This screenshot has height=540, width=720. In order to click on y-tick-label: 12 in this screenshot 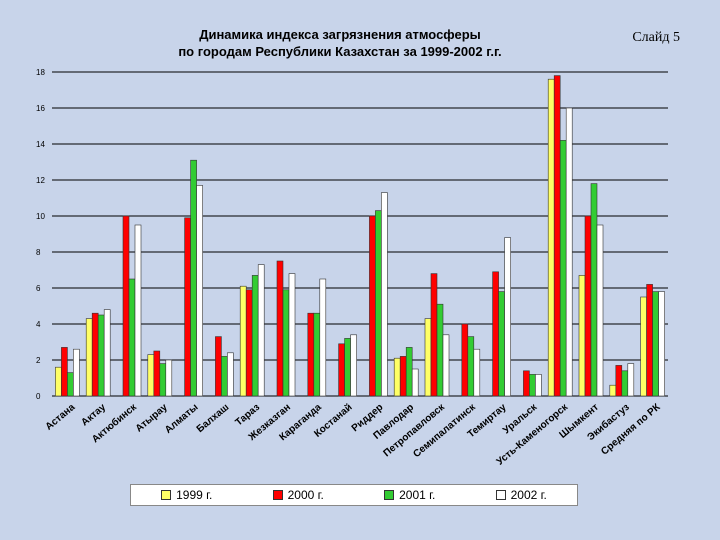, I will do `click(40, 180)`.